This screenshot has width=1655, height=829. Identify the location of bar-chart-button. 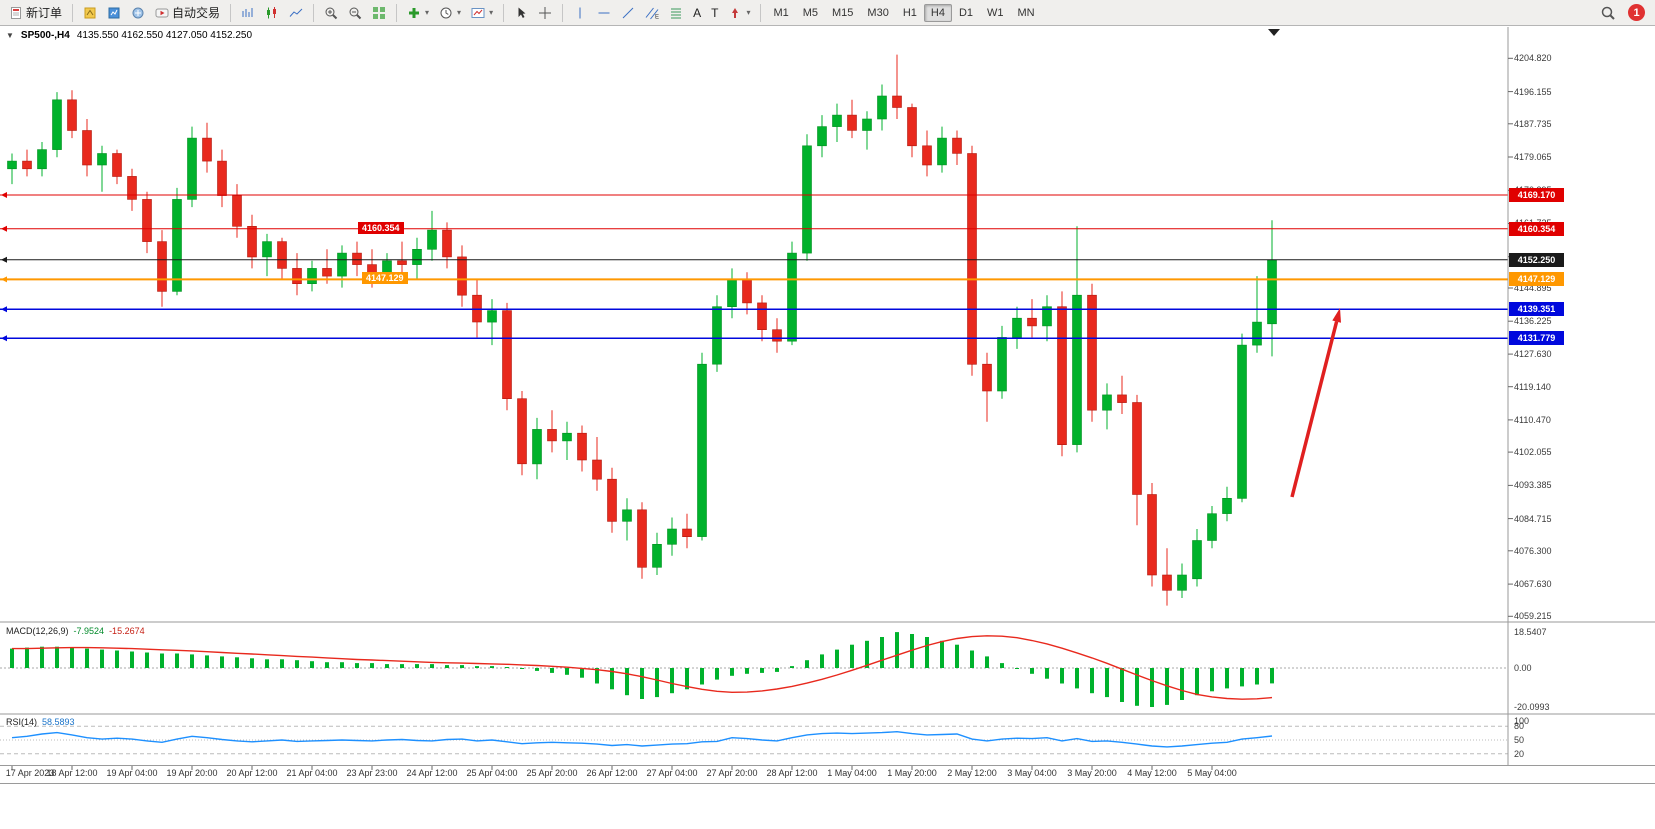
(248, 13).